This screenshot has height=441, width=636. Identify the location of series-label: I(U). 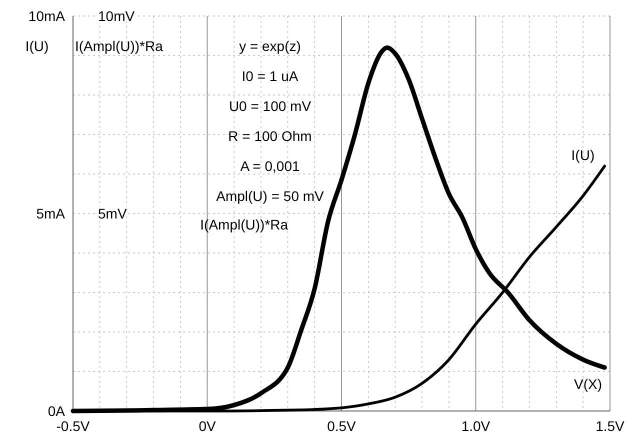
(583, 155).